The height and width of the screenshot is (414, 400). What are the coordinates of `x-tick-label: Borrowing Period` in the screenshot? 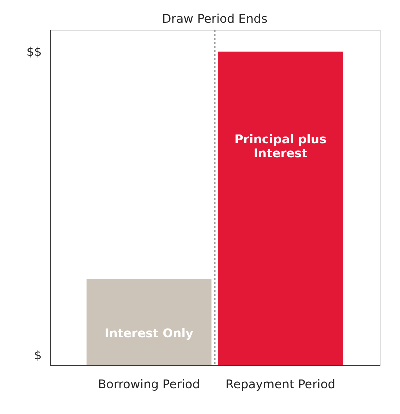 It's located at (149, 385).